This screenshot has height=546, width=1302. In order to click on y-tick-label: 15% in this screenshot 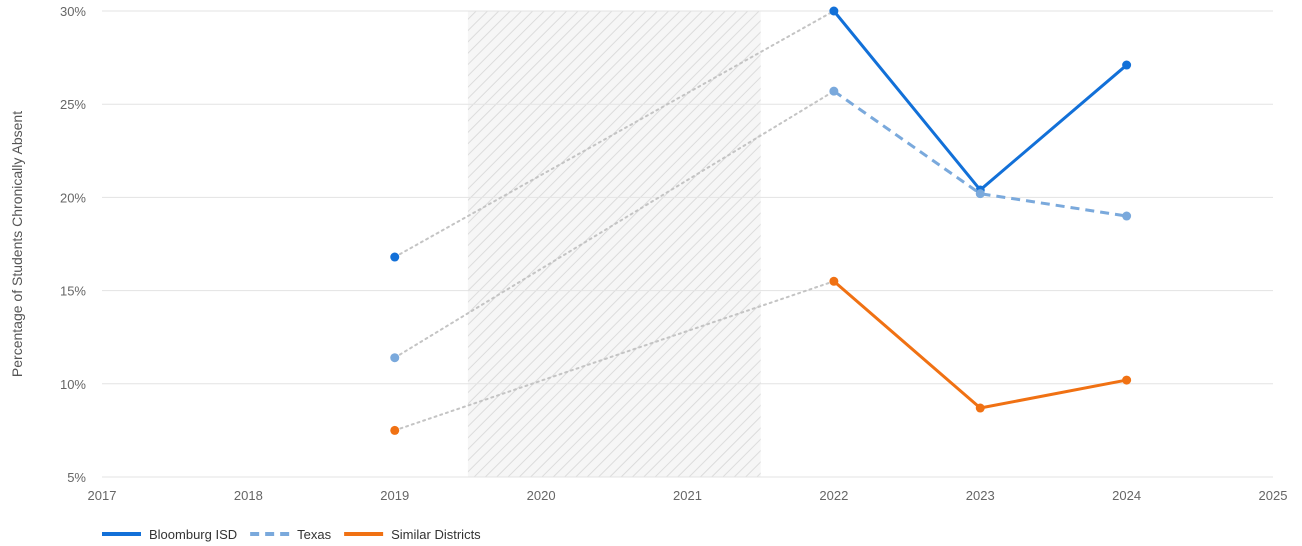, I will do `click(73, 291)`.